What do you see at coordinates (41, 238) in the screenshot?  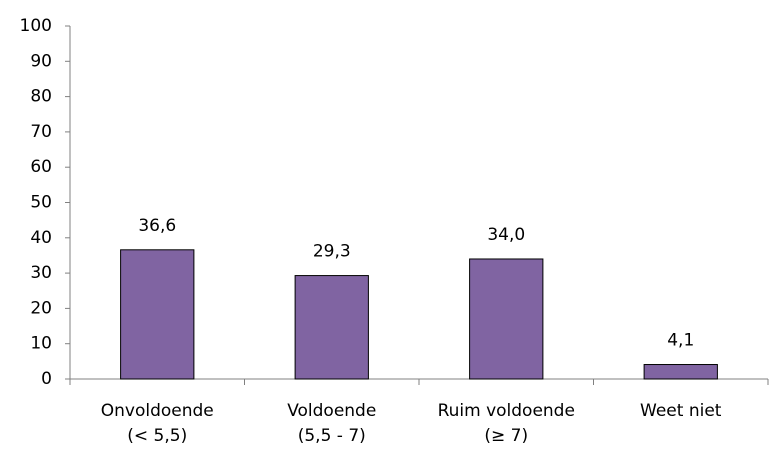 I see `y-tick-label: 40` at bounding box center [41, 238].